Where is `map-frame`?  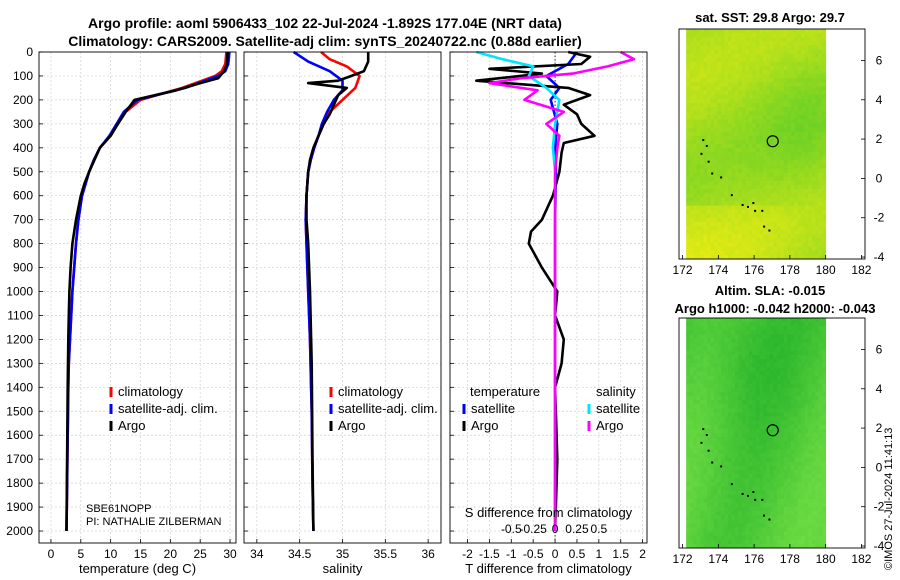 map-frame is located at coordinates (772, 144).